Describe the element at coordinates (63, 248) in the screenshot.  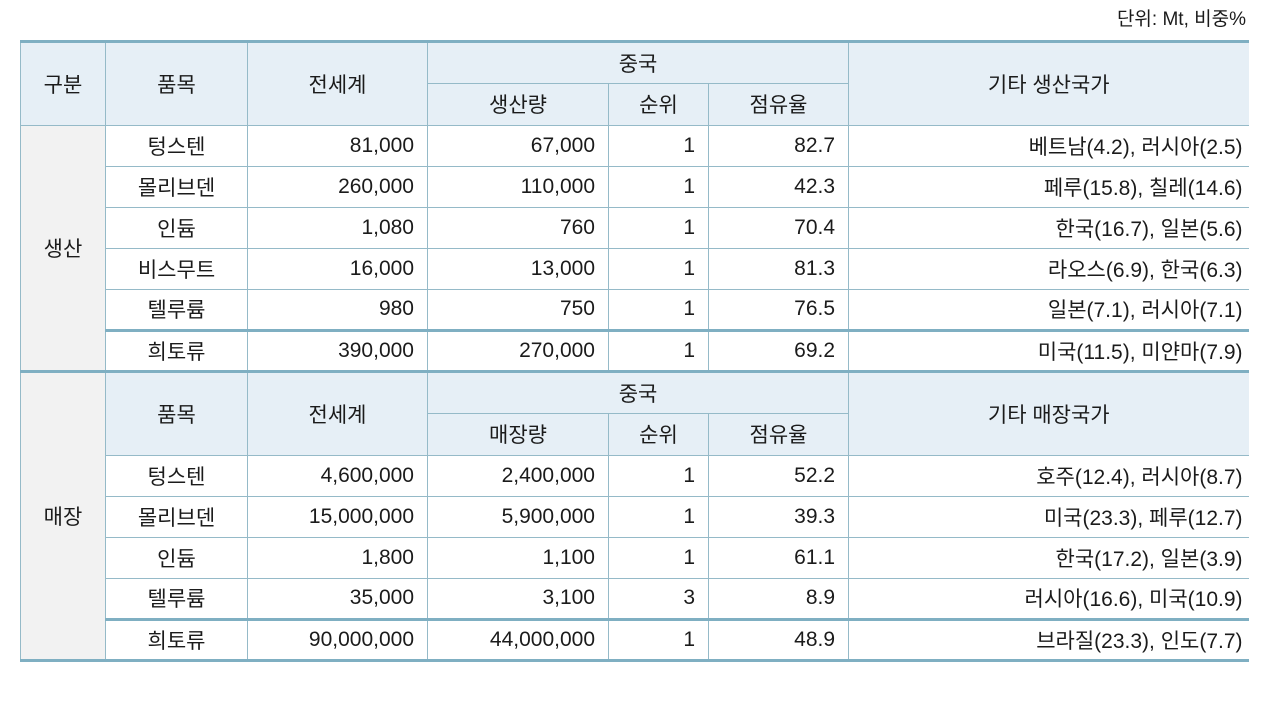
I see `group-label-production: 생산` at that location.